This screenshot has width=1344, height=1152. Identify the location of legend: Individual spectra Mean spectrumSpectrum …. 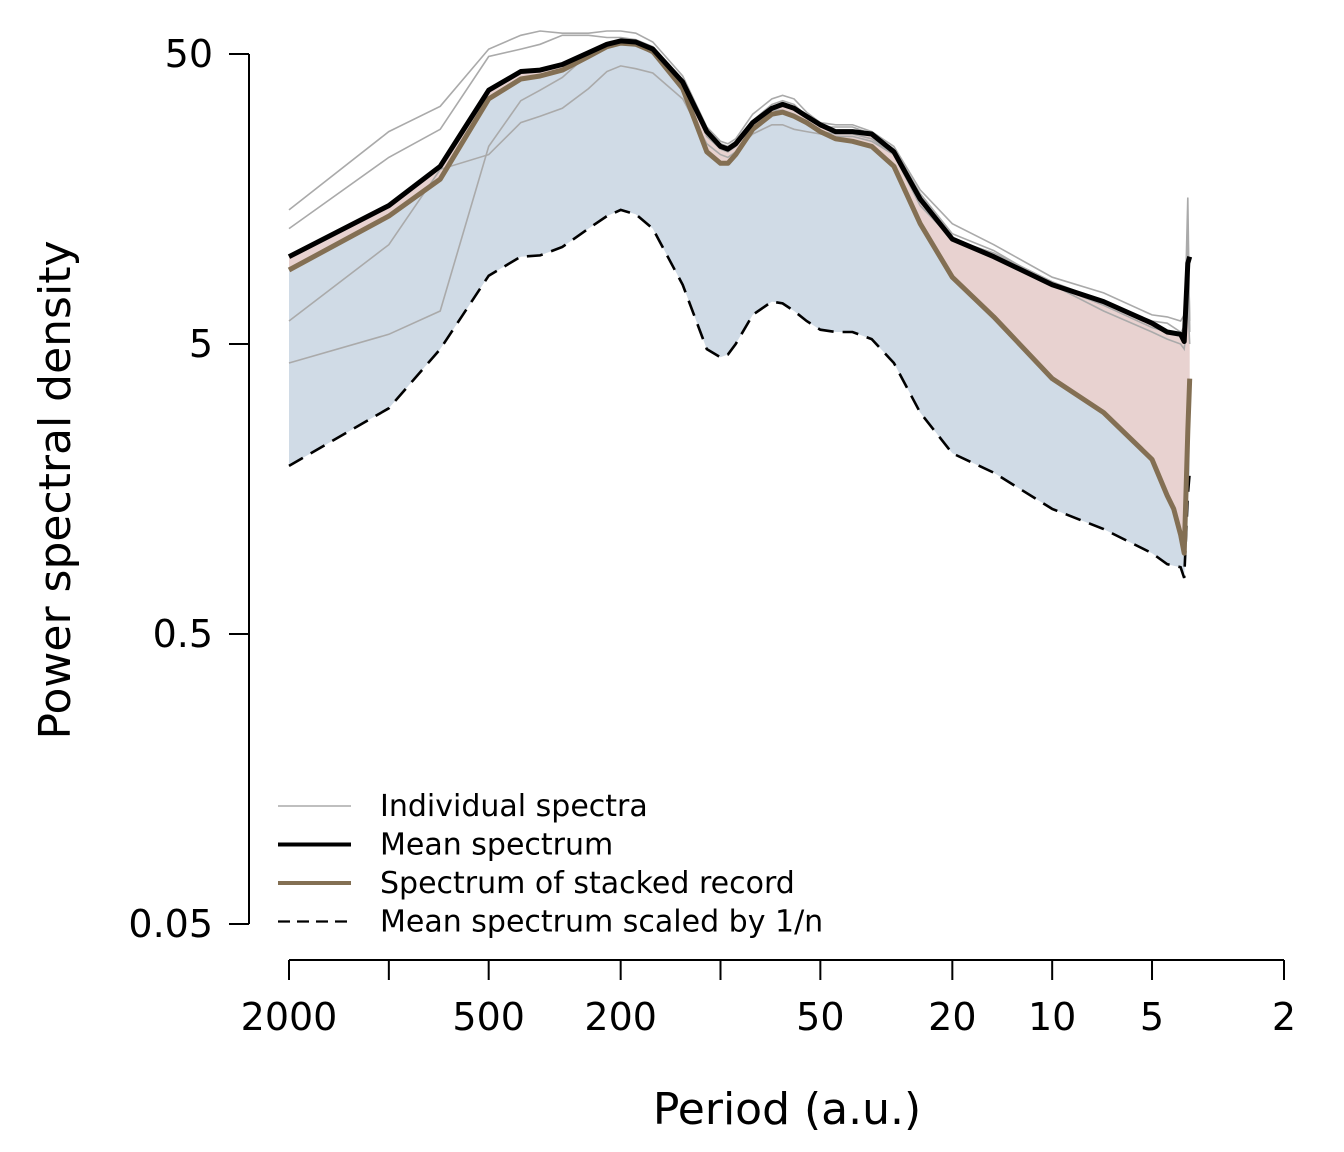
(550, 864).